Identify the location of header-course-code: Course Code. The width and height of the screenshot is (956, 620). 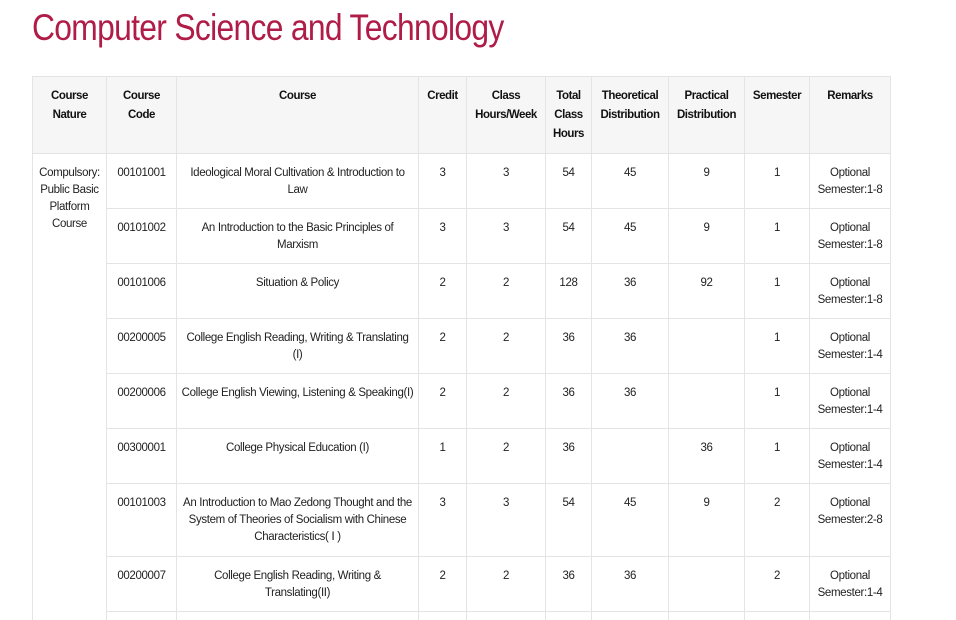
(141, 115).